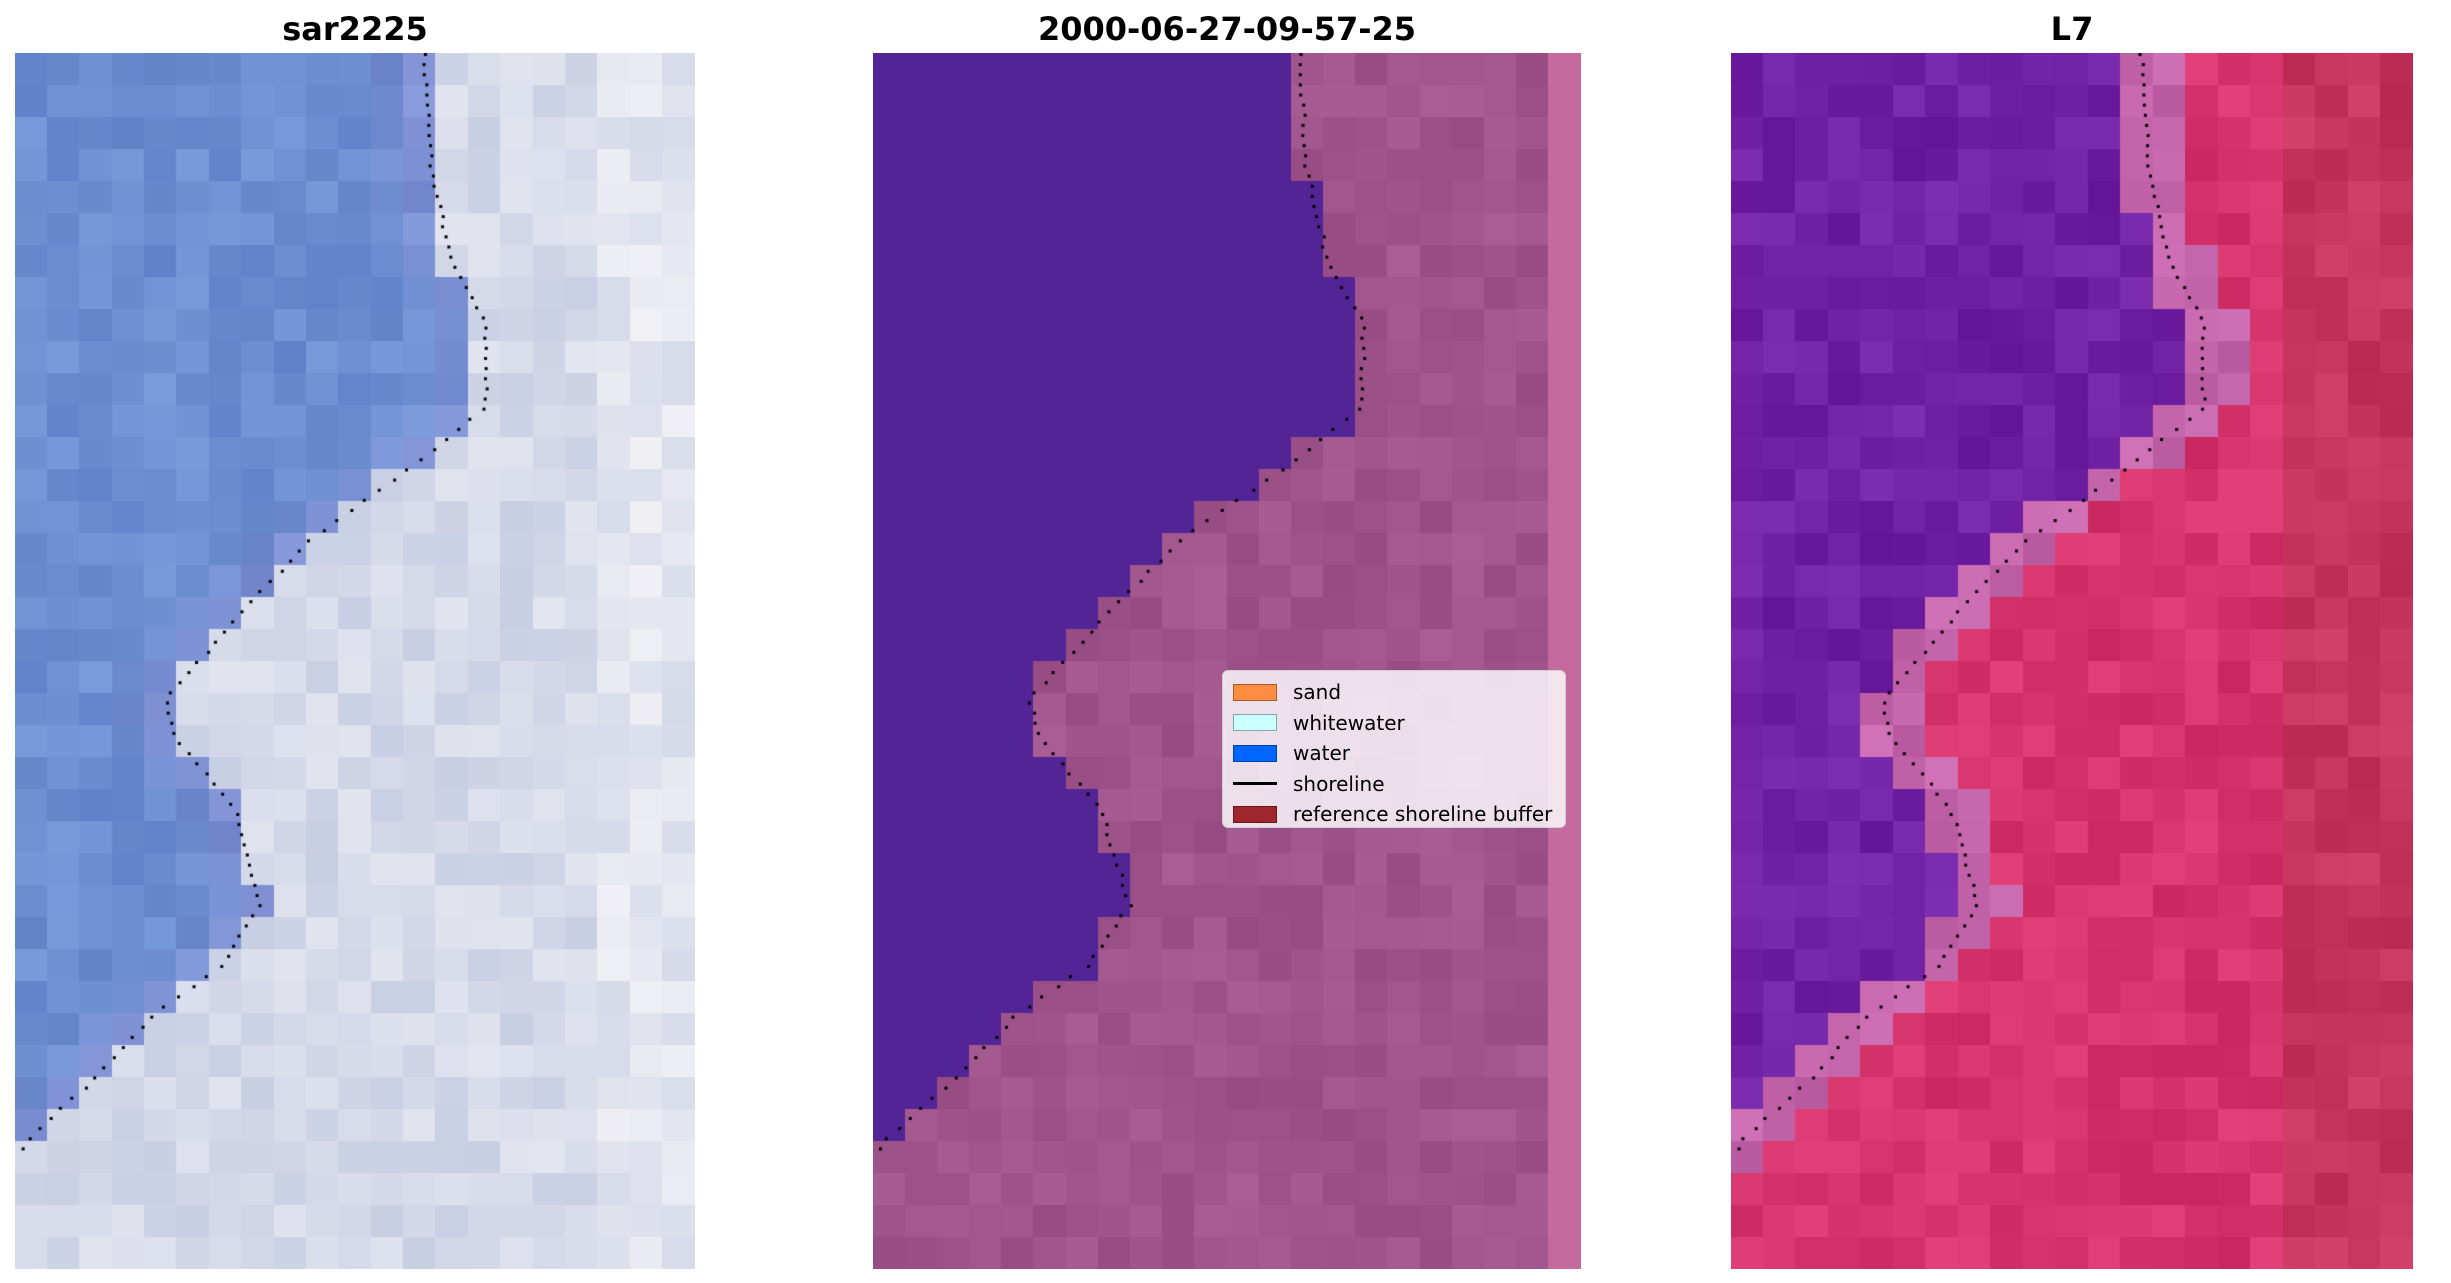 The image size is (2451, 1283). I want to click on legend-item-water: water, so click(1394, 753).